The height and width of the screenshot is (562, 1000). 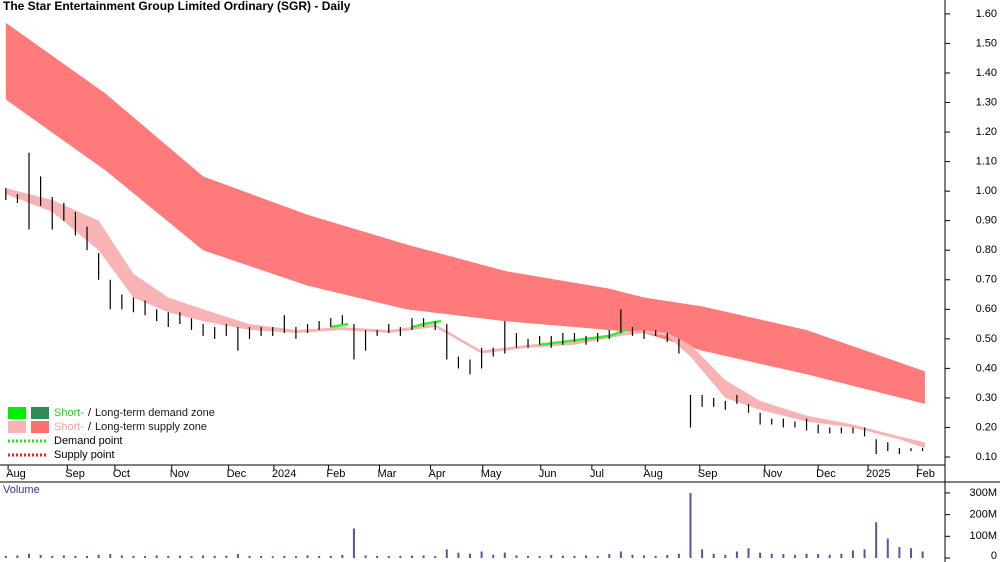 What do you see at coordinates (826, 474) in the screenshot?
I see `x-tick-label: Dec` at bounding box center [826, 474].